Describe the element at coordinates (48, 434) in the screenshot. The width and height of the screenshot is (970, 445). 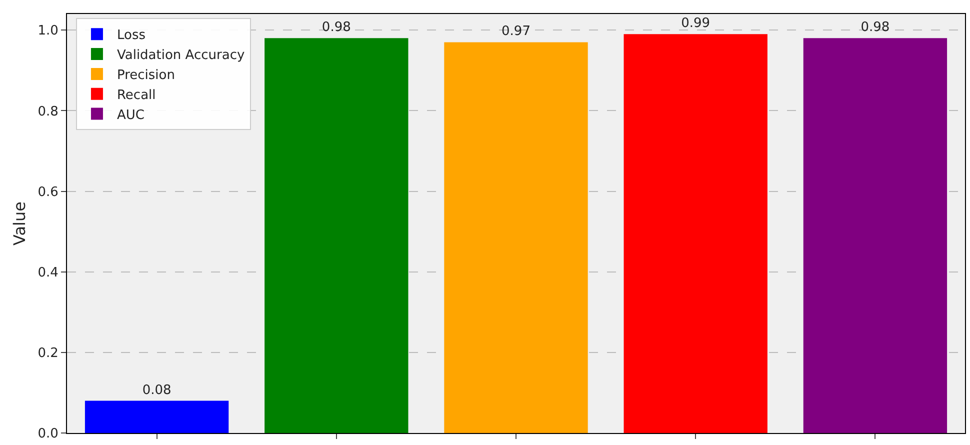
I see `y-tick-label: 0.0` at that location.